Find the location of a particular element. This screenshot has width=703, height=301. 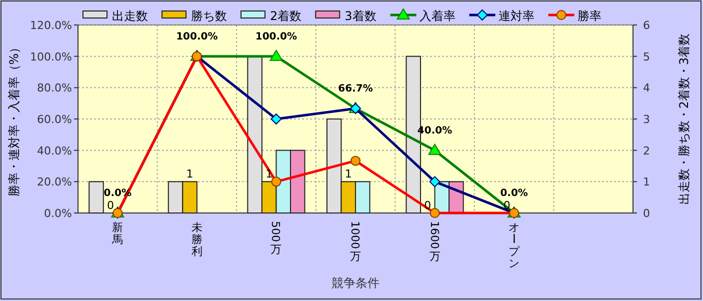

x-tick-label: 新馬 is located at coordinates (117, 233).